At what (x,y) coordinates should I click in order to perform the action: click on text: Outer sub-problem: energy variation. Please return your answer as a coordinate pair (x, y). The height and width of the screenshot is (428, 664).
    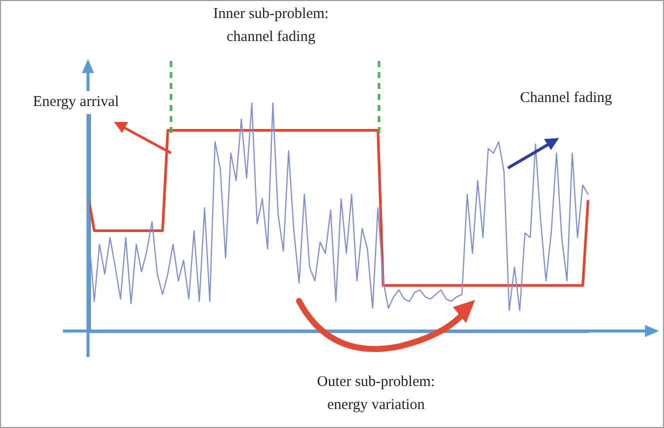
    Looking at the image, I should click on (376, 394).